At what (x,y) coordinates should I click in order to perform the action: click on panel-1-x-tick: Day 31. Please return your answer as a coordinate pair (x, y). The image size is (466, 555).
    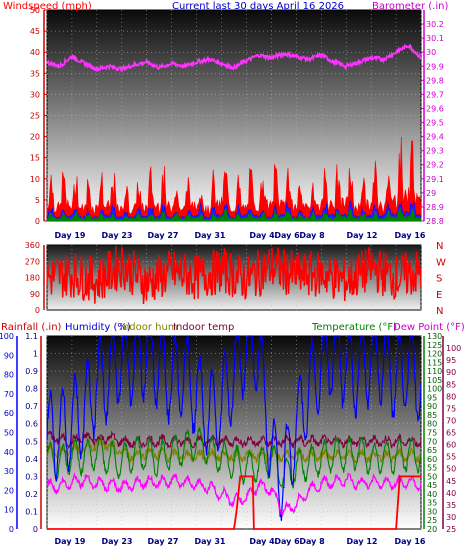
    Looking at the image, I should click on (210, 235).